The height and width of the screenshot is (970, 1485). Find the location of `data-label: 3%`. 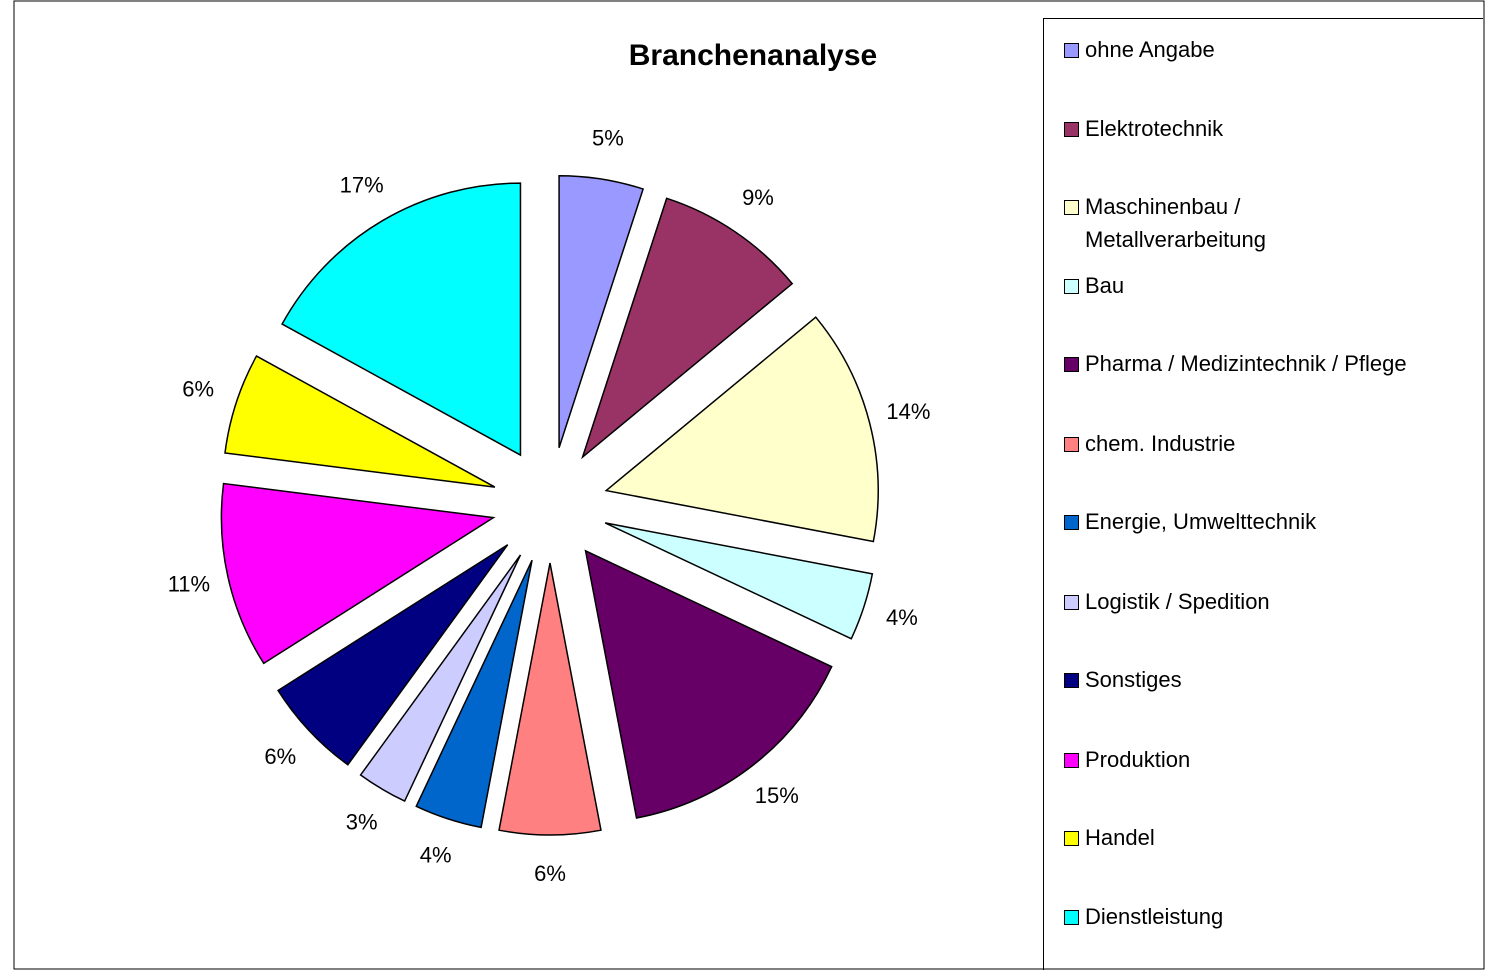

data-label: 3% is located at coordinates (362, 821).